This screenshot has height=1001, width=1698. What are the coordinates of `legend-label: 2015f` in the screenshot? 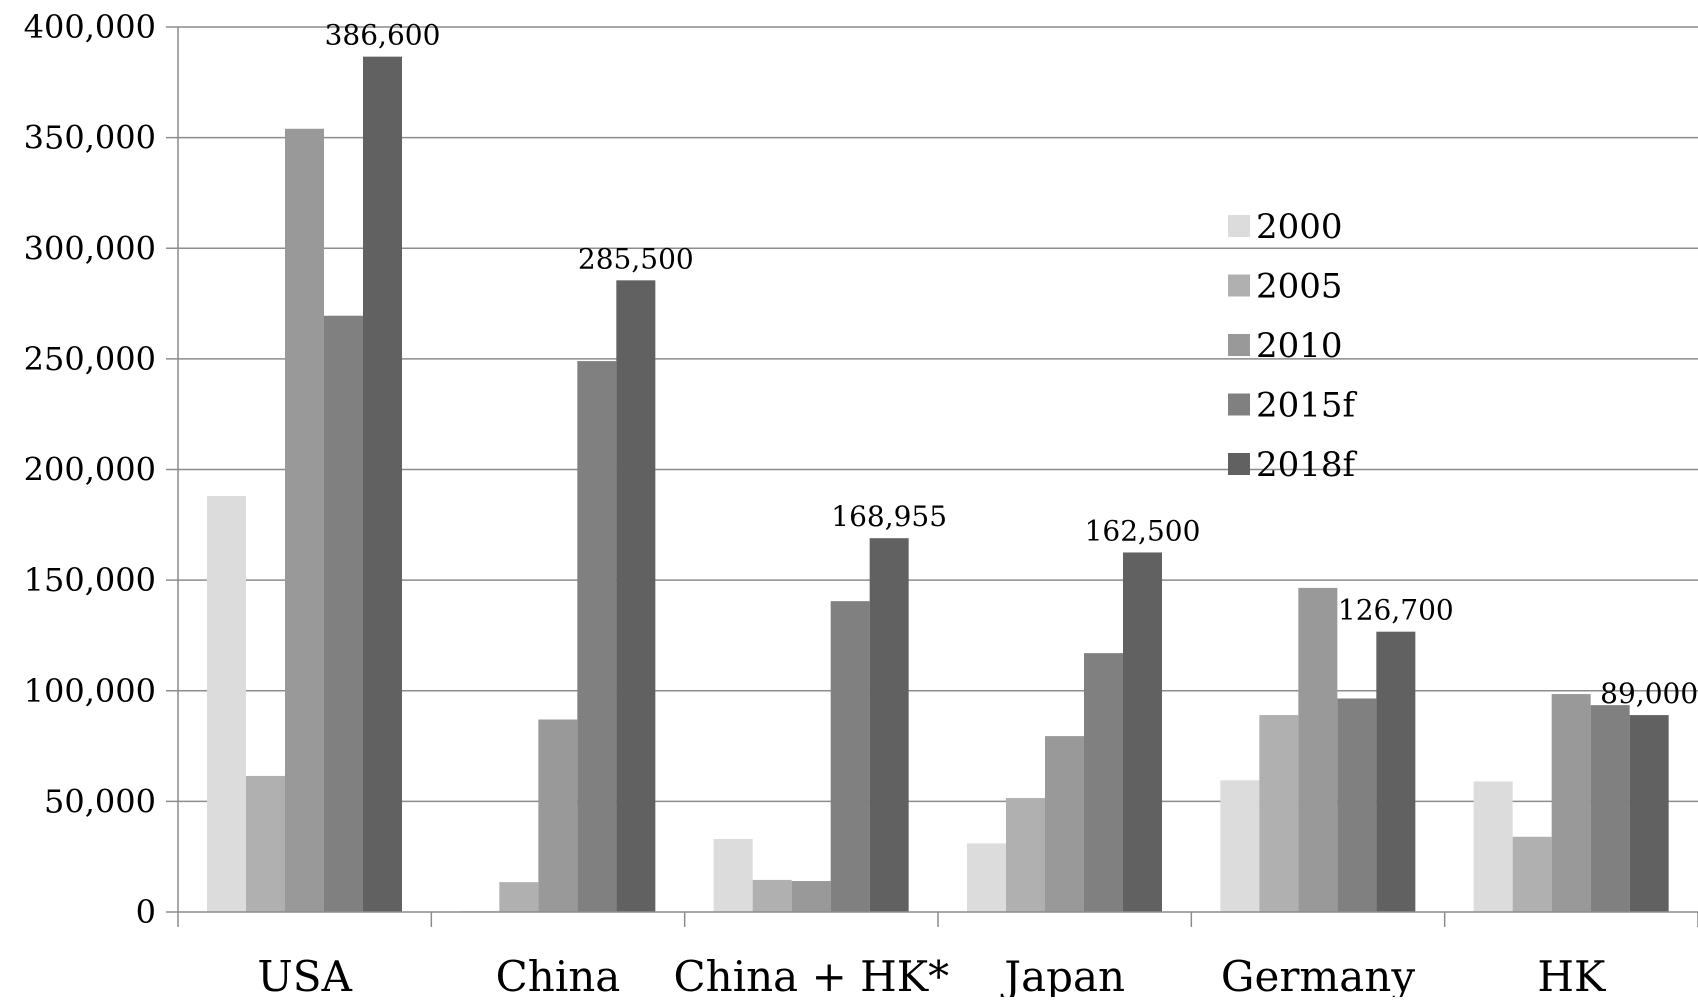 It's located at (1307, 406).